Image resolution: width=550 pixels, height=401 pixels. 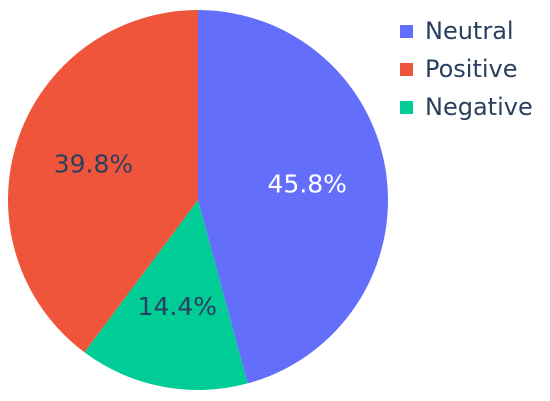 I want to click on legend-item-neutral: Neutral, so click(x=466, y=31).